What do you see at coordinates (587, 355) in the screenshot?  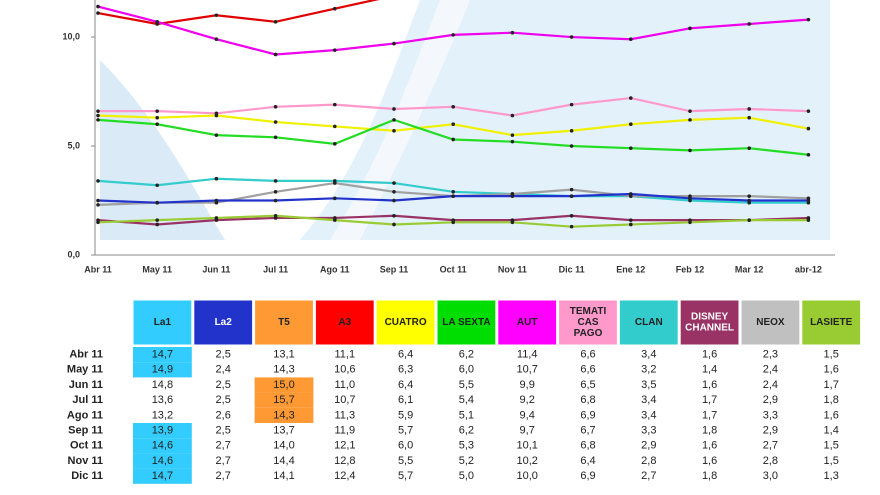 I see `cell: 6,6` at bounding box center [587, 355].